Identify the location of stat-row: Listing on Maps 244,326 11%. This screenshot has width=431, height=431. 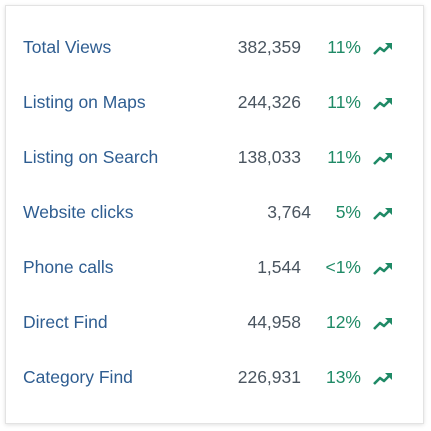
(214, 103).